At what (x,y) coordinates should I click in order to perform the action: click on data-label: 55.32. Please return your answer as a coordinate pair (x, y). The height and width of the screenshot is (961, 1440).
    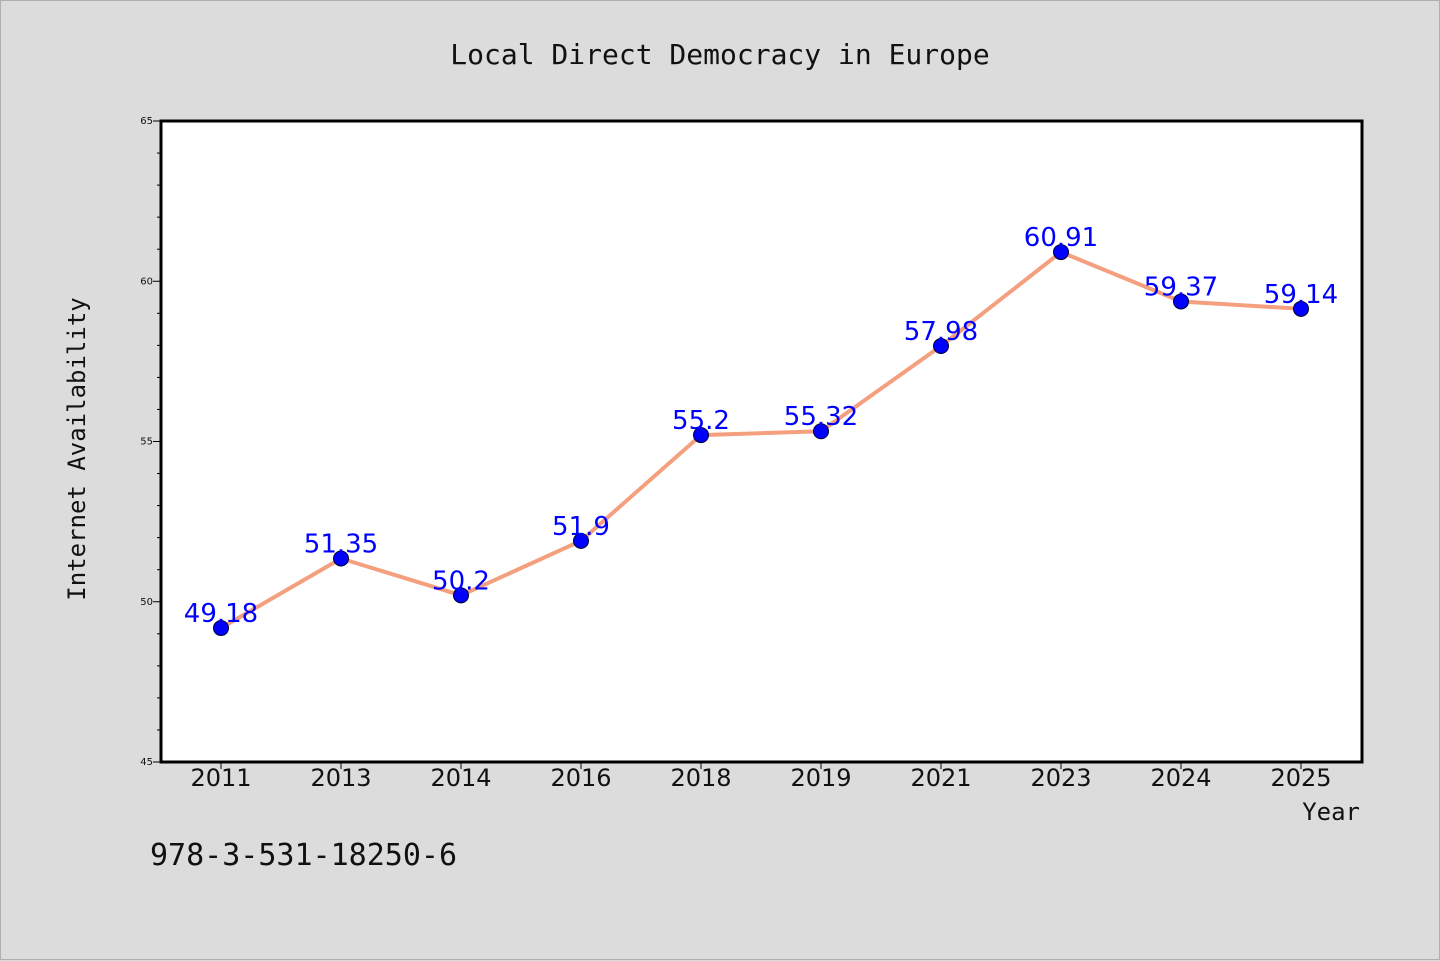
    Looking at the image, I should click on (821, 417).